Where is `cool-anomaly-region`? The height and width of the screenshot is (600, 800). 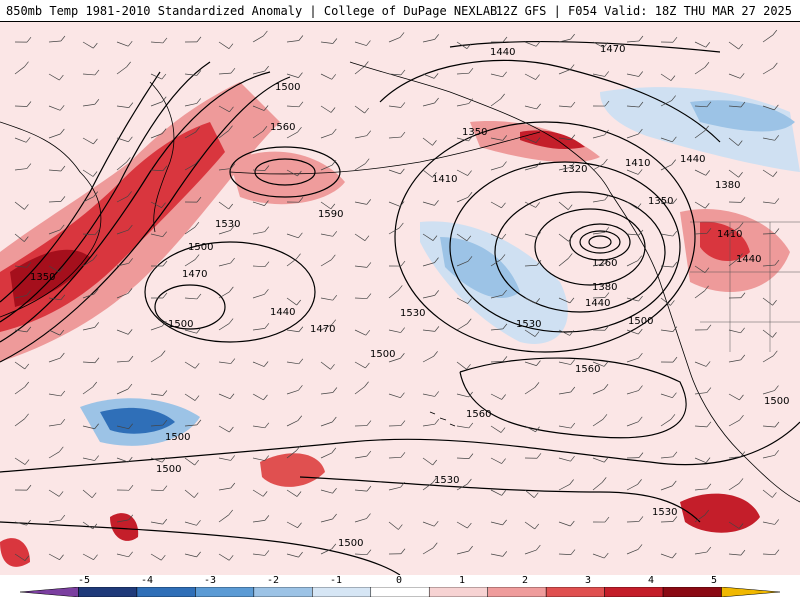
cool-anomaly-region is located at coordinates (137, 420).